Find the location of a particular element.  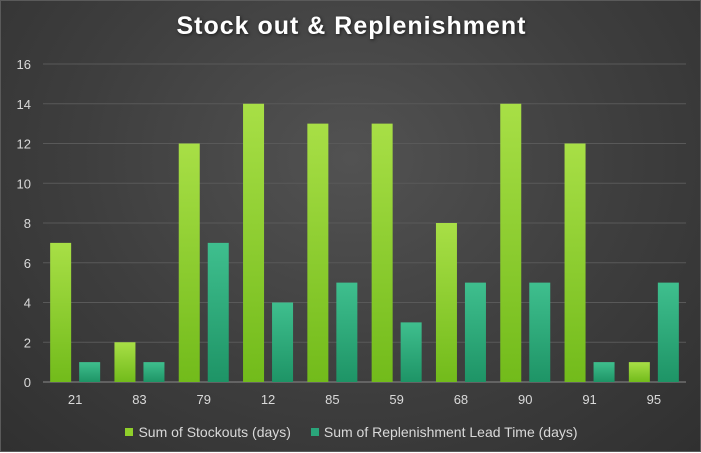

y-tick-label: 10 is located at coordinates (24, 183).